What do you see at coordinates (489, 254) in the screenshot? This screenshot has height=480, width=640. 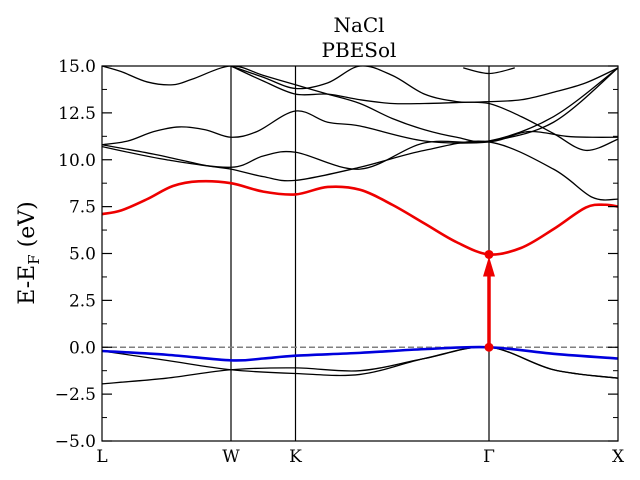 I see `conduction-min-point` at bounding box center [489, 254].